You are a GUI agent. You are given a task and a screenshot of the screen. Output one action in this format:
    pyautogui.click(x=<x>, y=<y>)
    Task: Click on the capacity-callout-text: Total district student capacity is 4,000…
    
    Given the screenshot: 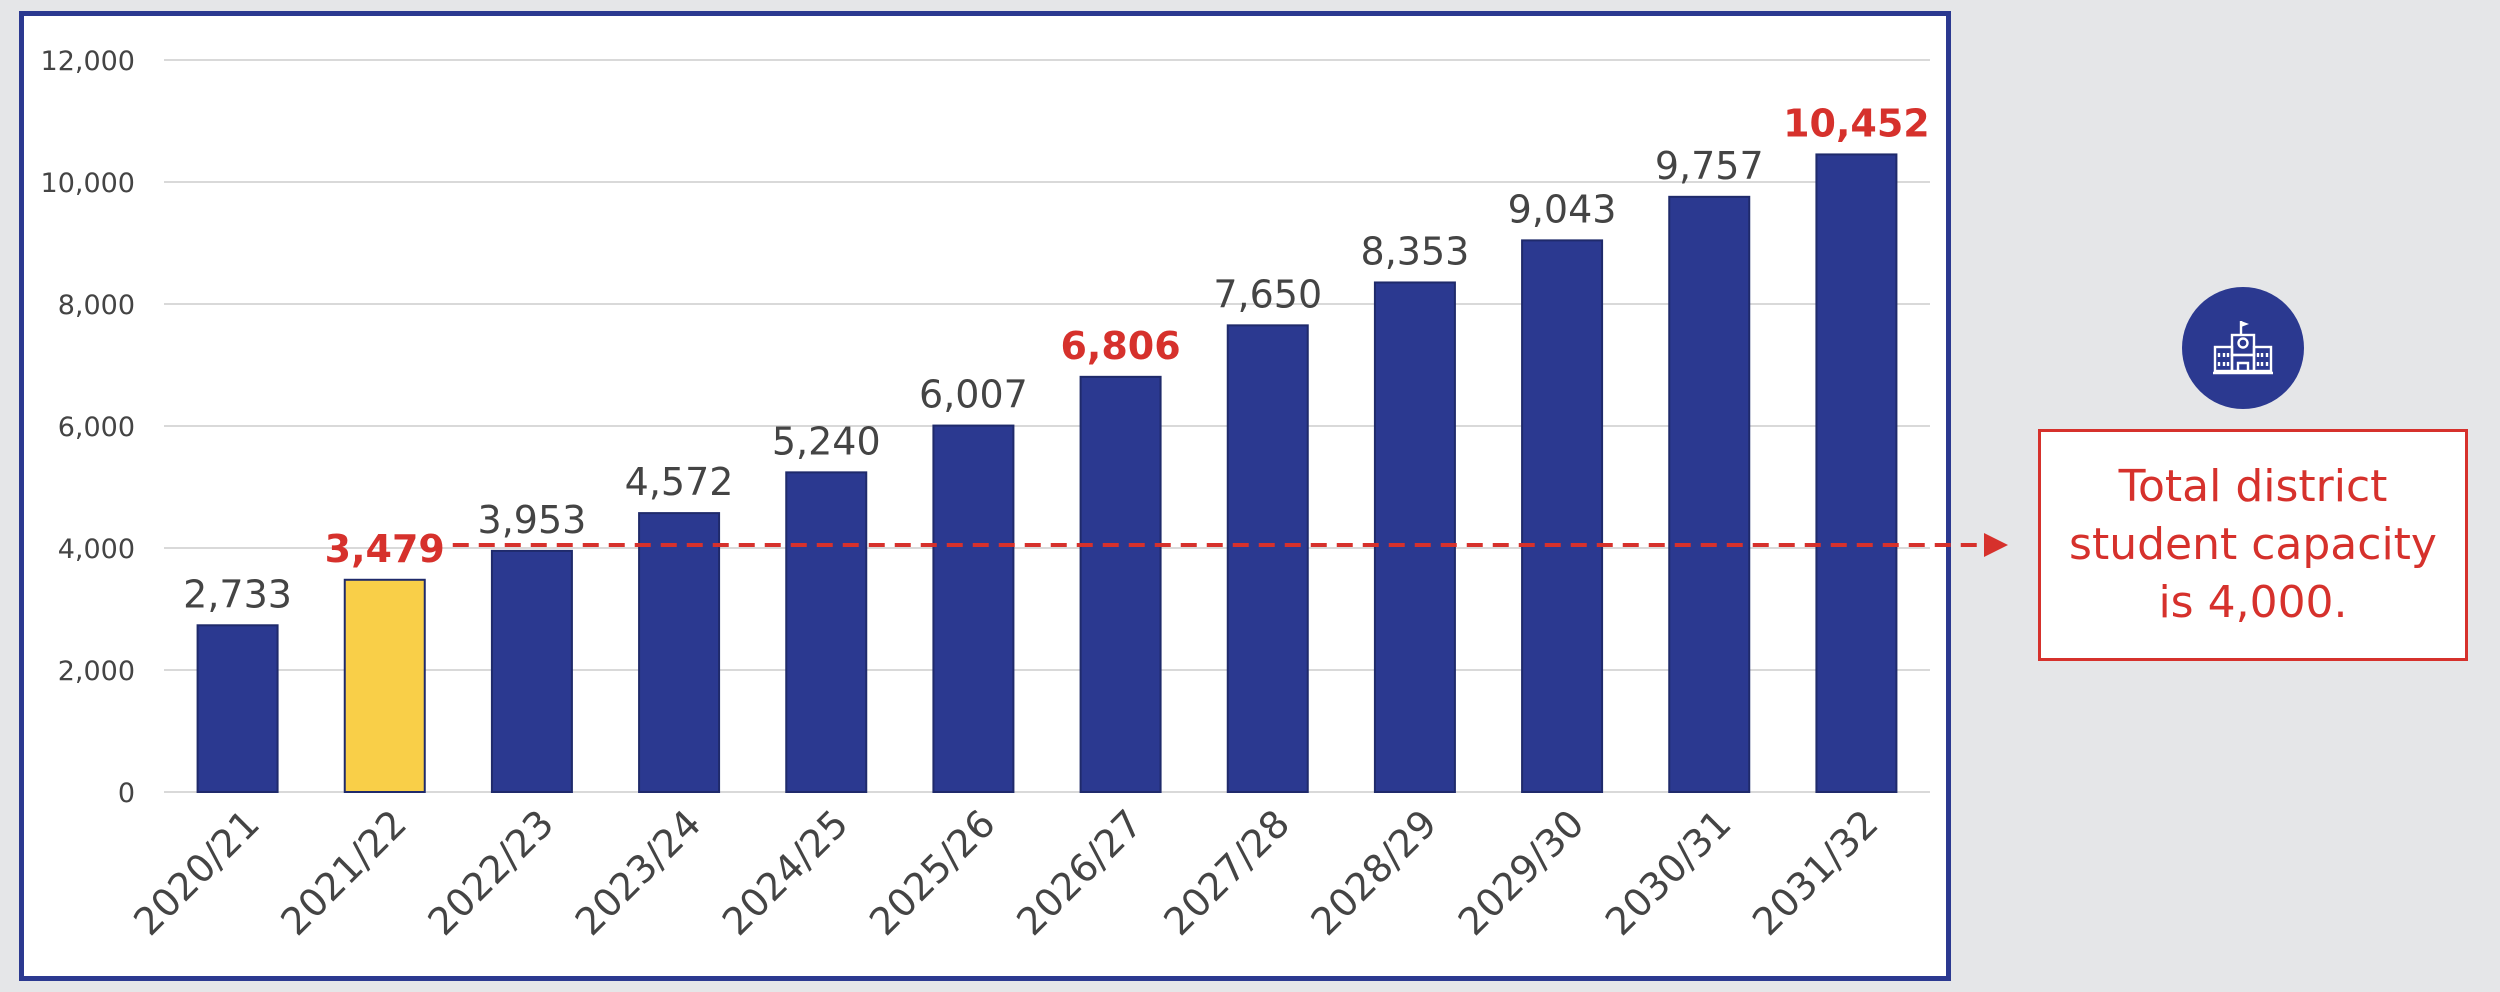 What is the action you would take?
    pyautogui.click(x=2253, y=544)
    